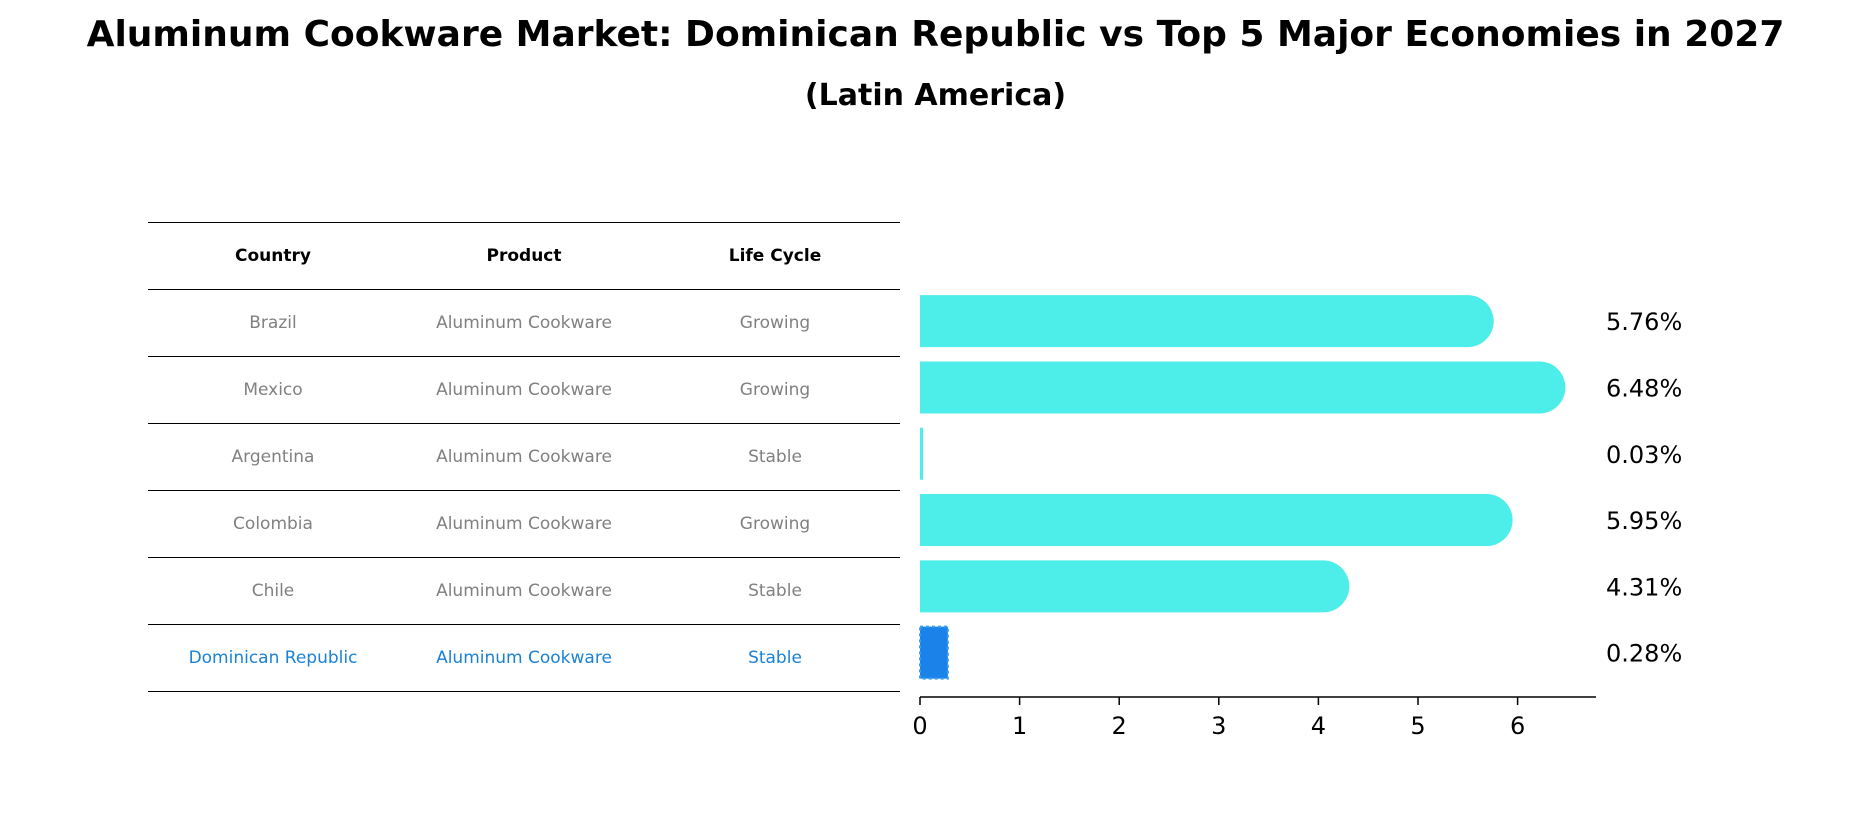 Image resolution: width=1871 pixels, height=823 pixels. I want to click on table-row: Brazil Aluminum Cookware Growing, so click(524, 323).